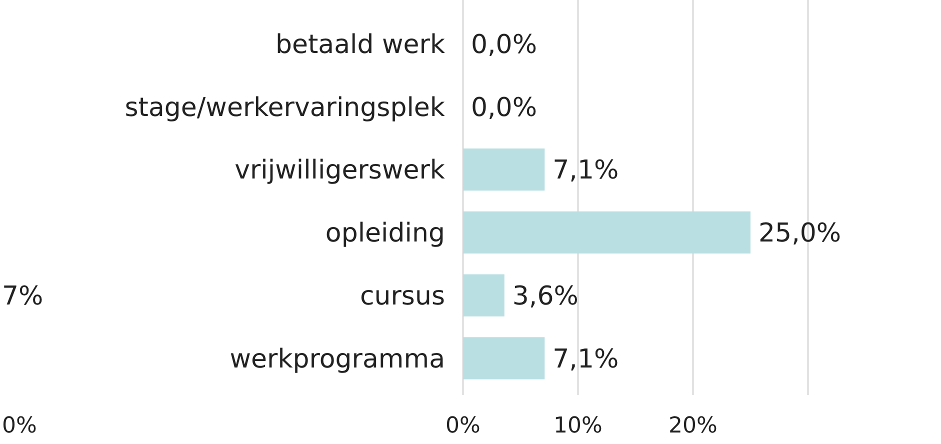 This screenshot has height=444, width=941. What do you see at coordinates (402, 296) in the screenshot?
I see `y-tick-label: cursus` at bounding box center [402, 296].